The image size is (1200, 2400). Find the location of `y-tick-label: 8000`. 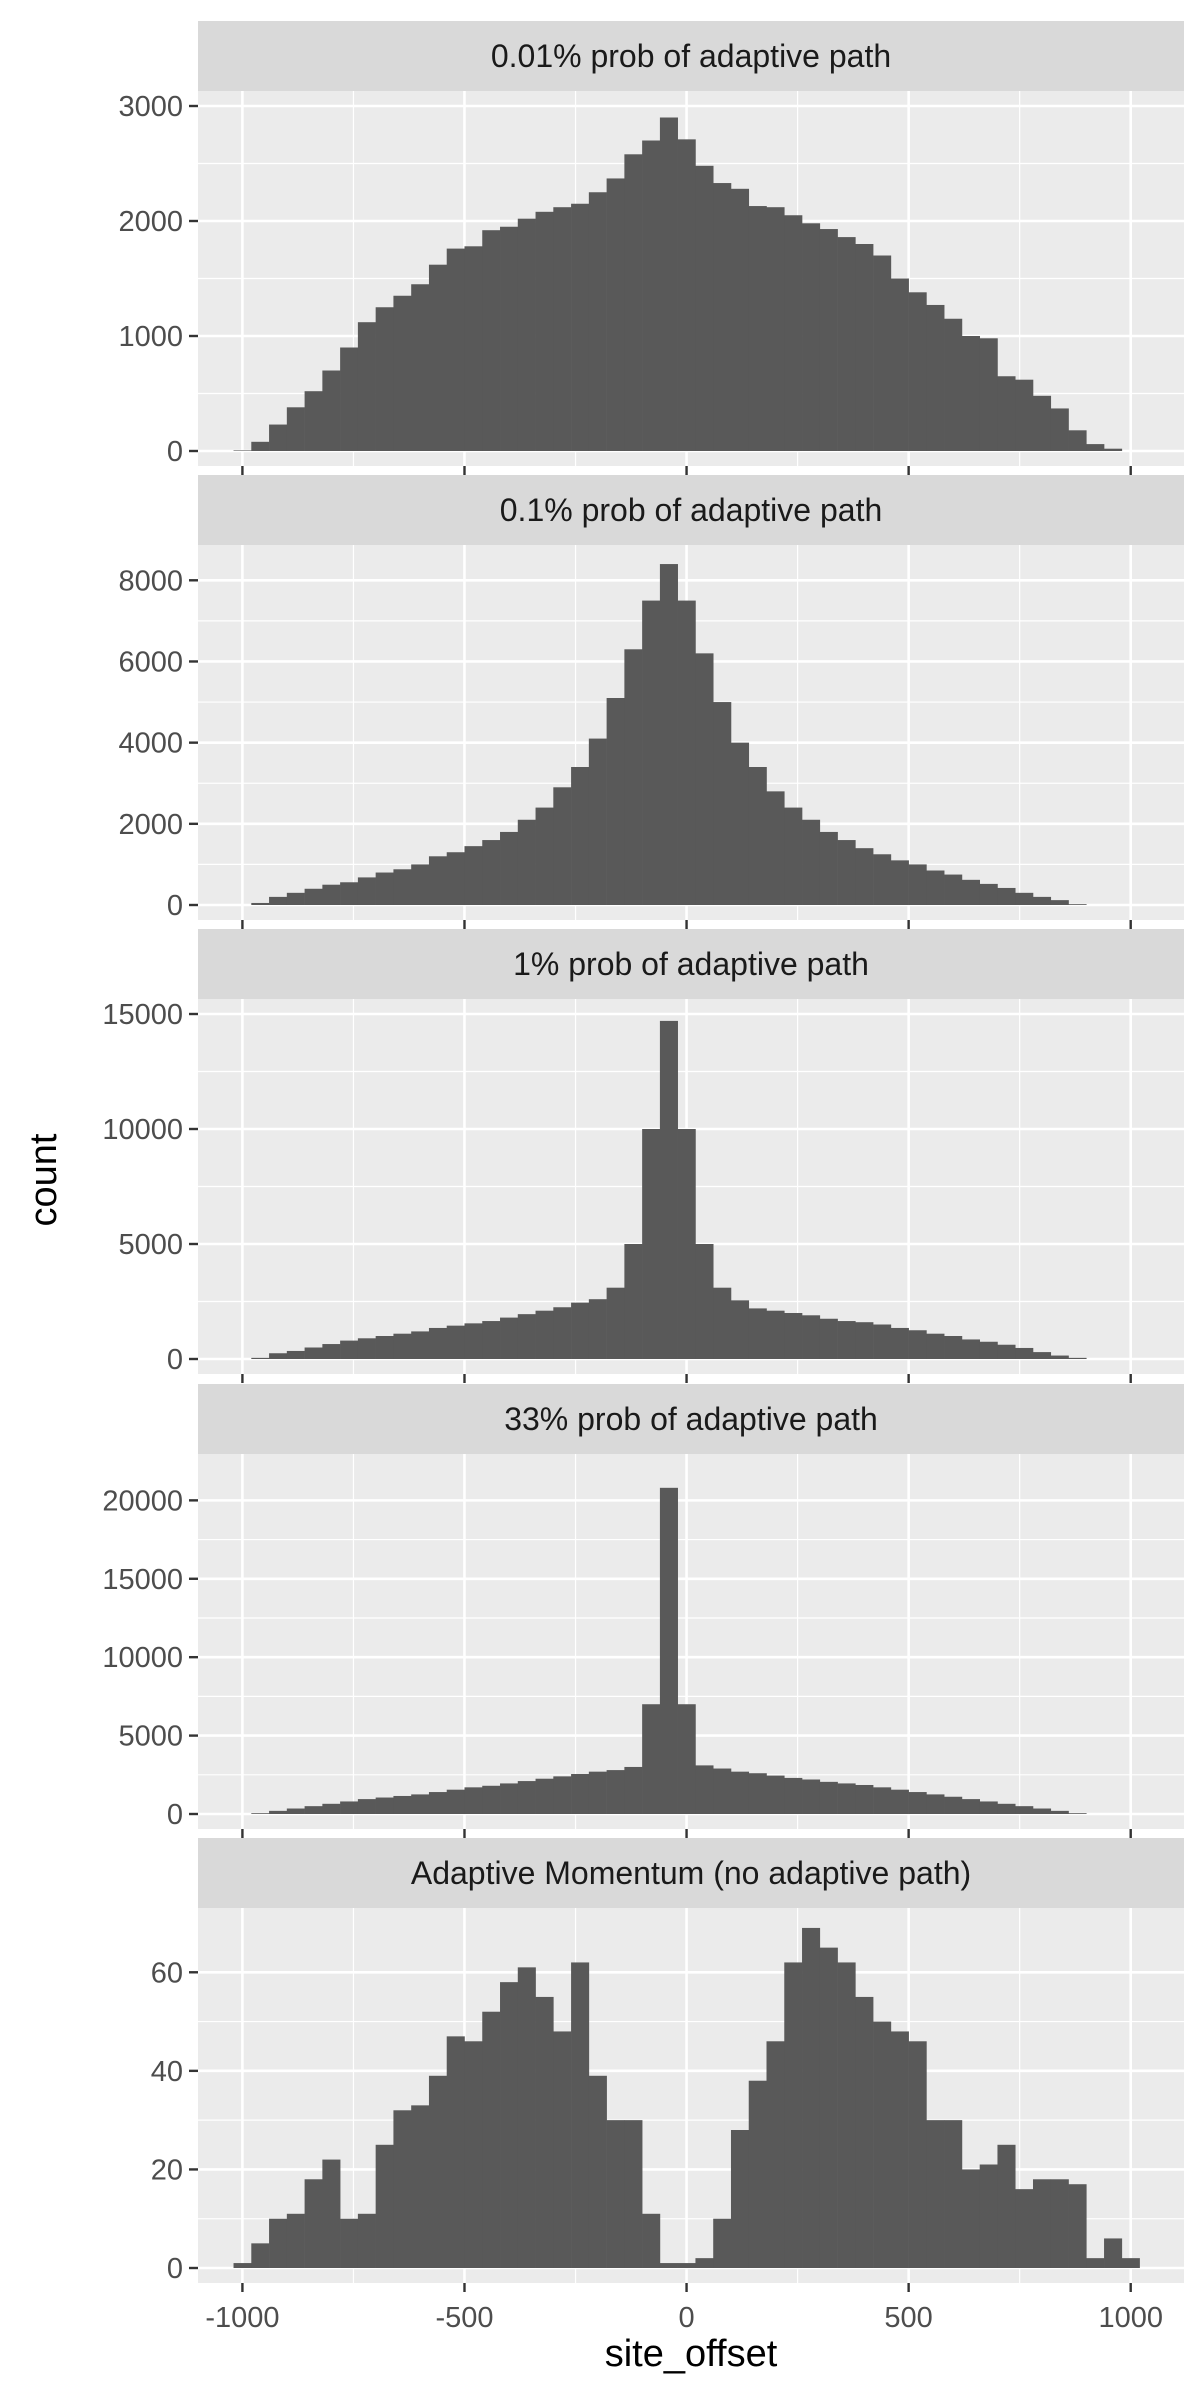

y-tick-label: 8000 is located at coordinates (150, 581).